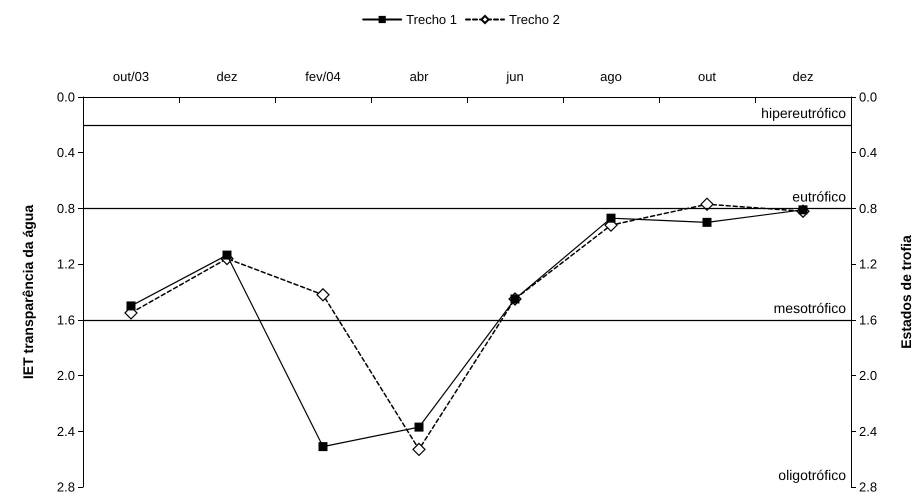 This screenshot has width=922, height=501. I want to click on y2-tick-label: 0.4, so click(868, 152).